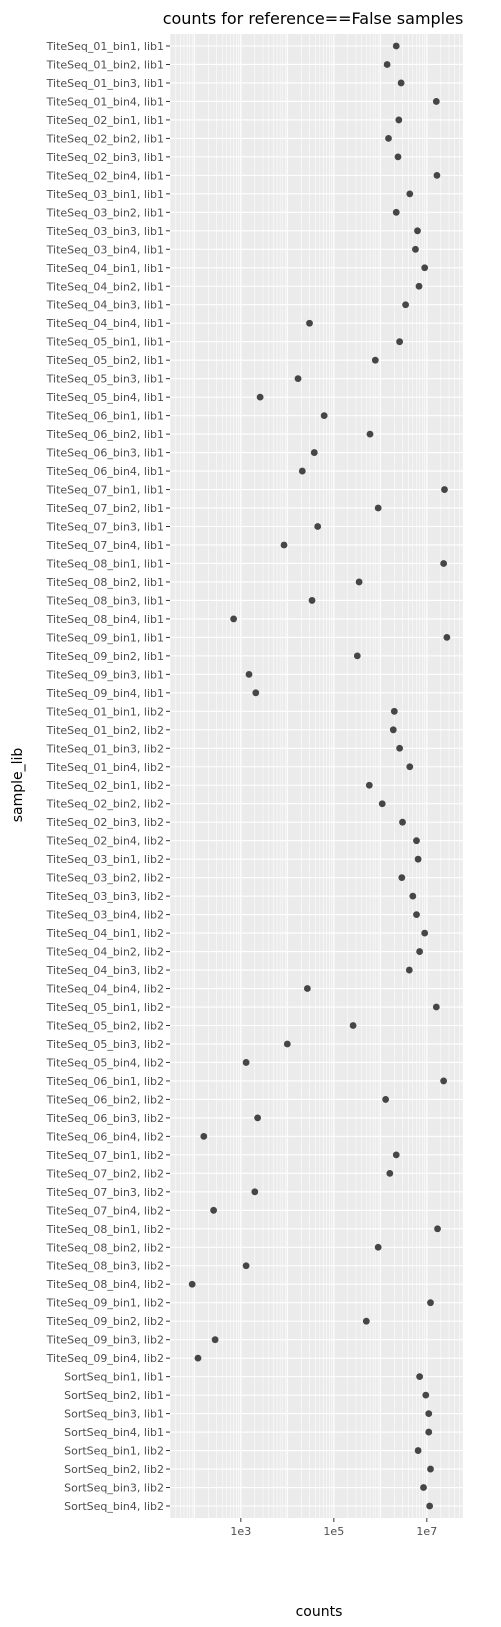 The height and width of the screenshot is (1627, 501). I want to click on x-tick-label: 1e3, so click(240, 1531).